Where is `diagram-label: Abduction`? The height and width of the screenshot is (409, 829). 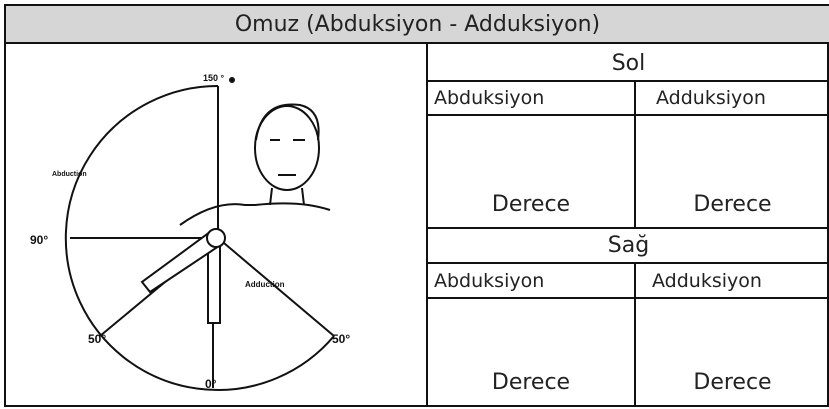 diagram-label: Abduction is located at coordinates (69, 174).